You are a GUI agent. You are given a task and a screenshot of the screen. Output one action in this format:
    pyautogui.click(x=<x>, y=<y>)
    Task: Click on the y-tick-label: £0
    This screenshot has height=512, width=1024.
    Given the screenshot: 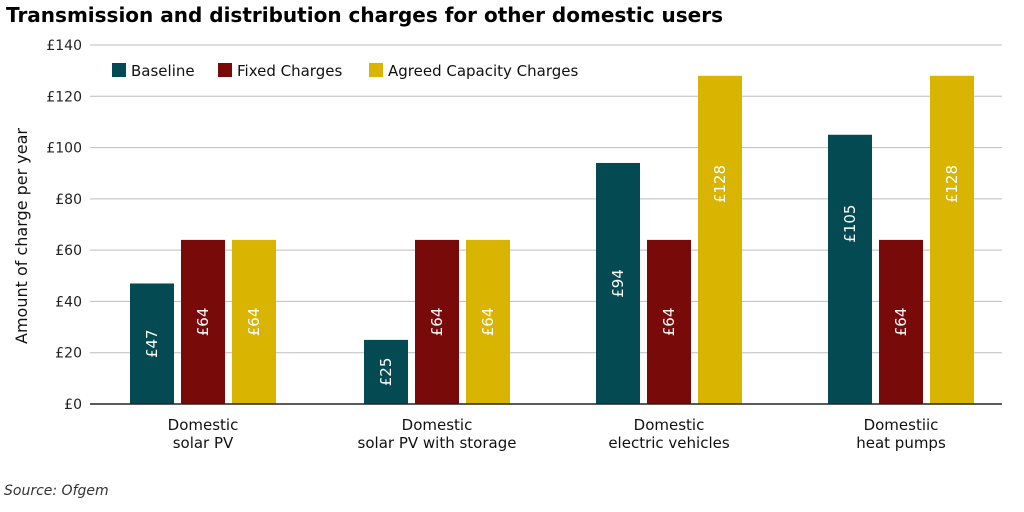 What is the action you would take?
    pyautogui.click(x=73, y=405)
    